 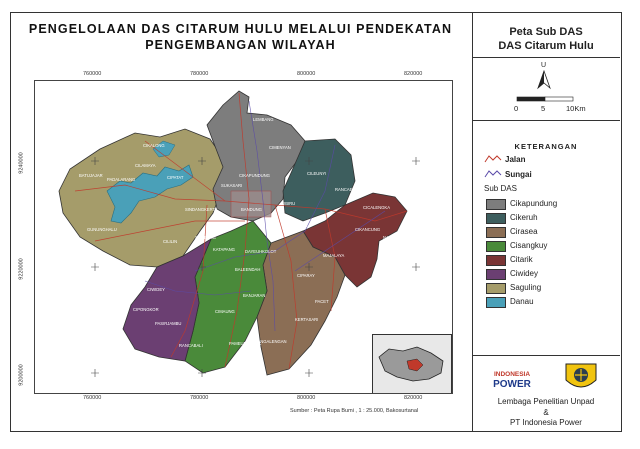 I want to click on unpad-logo, so click(x=581, y=375).